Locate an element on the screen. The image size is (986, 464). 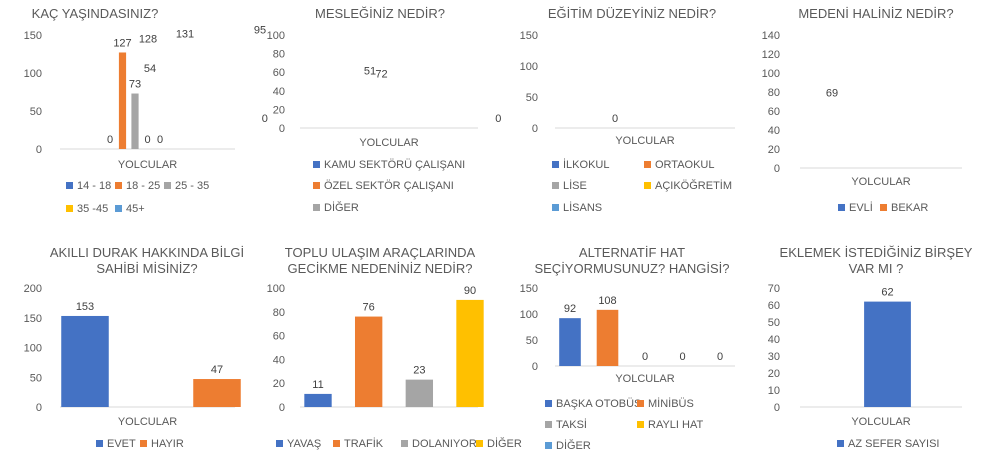
chart-title: KAÇ YAŞINDASINIZ? is located at coordinates (95, 13).